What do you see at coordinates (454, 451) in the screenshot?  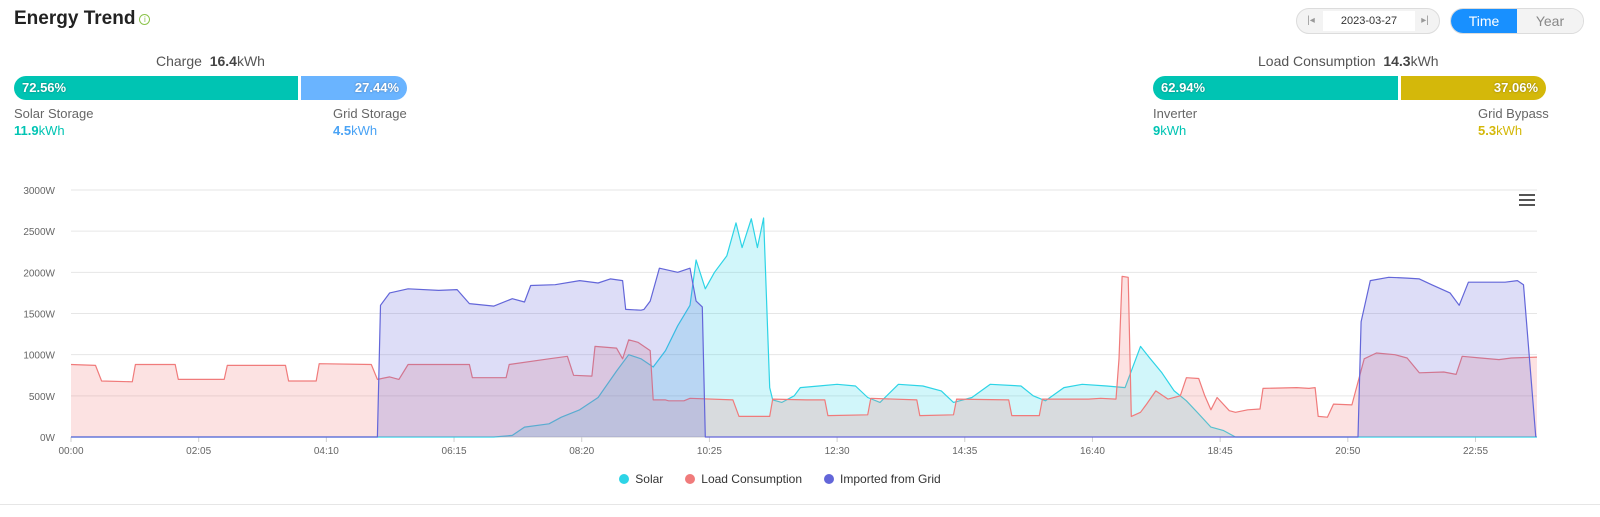 I see `x-tick-label: 06:15` at bounding box center [454, 451].